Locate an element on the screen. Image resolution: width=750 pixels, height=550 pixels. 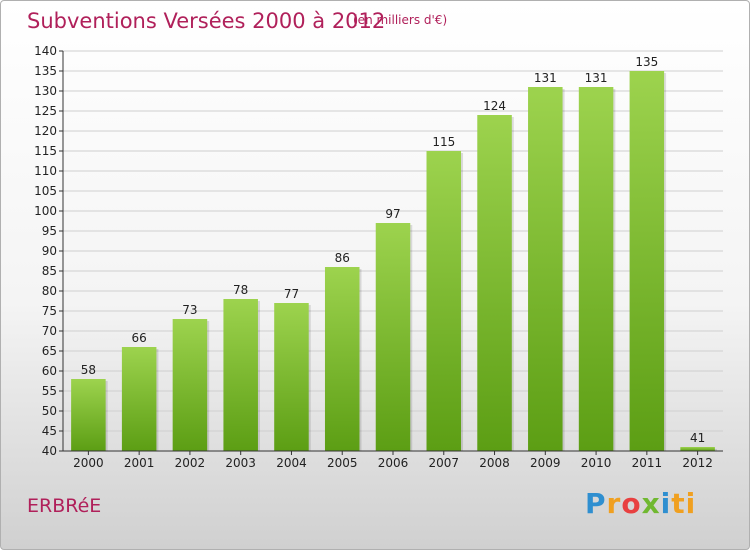
y-tick-label: 120 is located at coordinates (45, 131).